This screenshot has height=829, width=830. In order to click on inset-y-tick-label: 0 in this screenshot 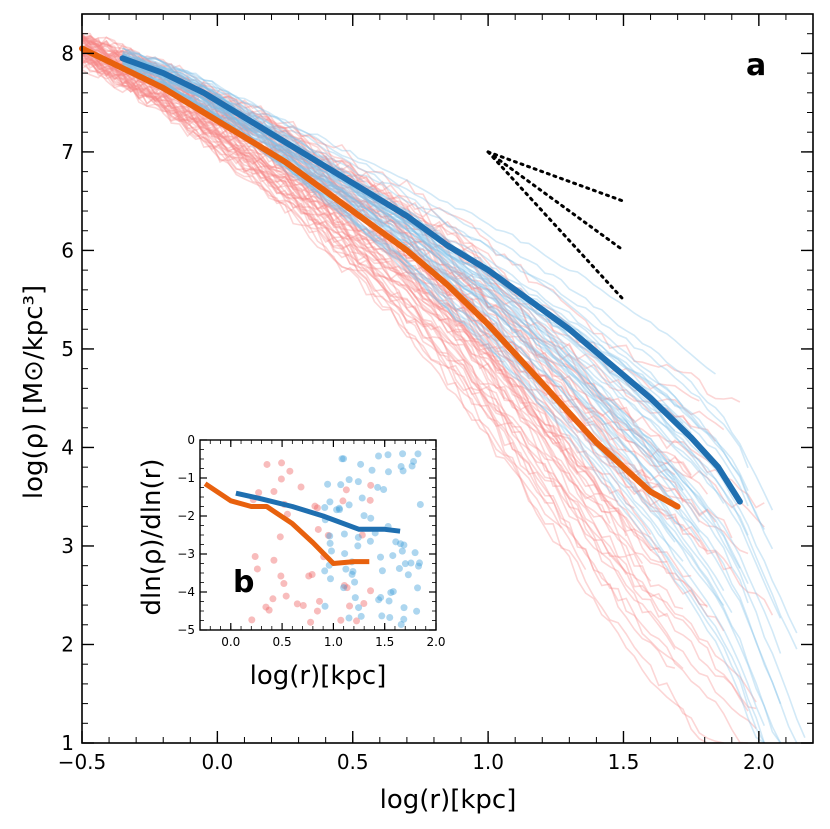, I will do `click(191, 440)`.